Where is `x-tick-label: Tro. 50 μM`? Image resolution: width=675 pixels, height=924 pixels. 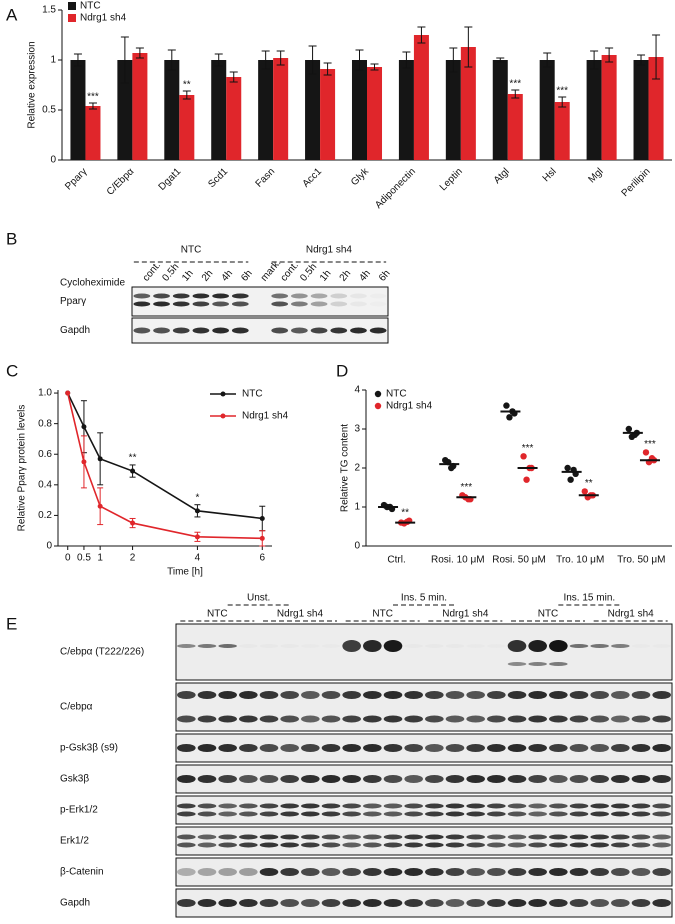 x-tick-label: Tro. 50 μM is located at coordinates (641, 560).